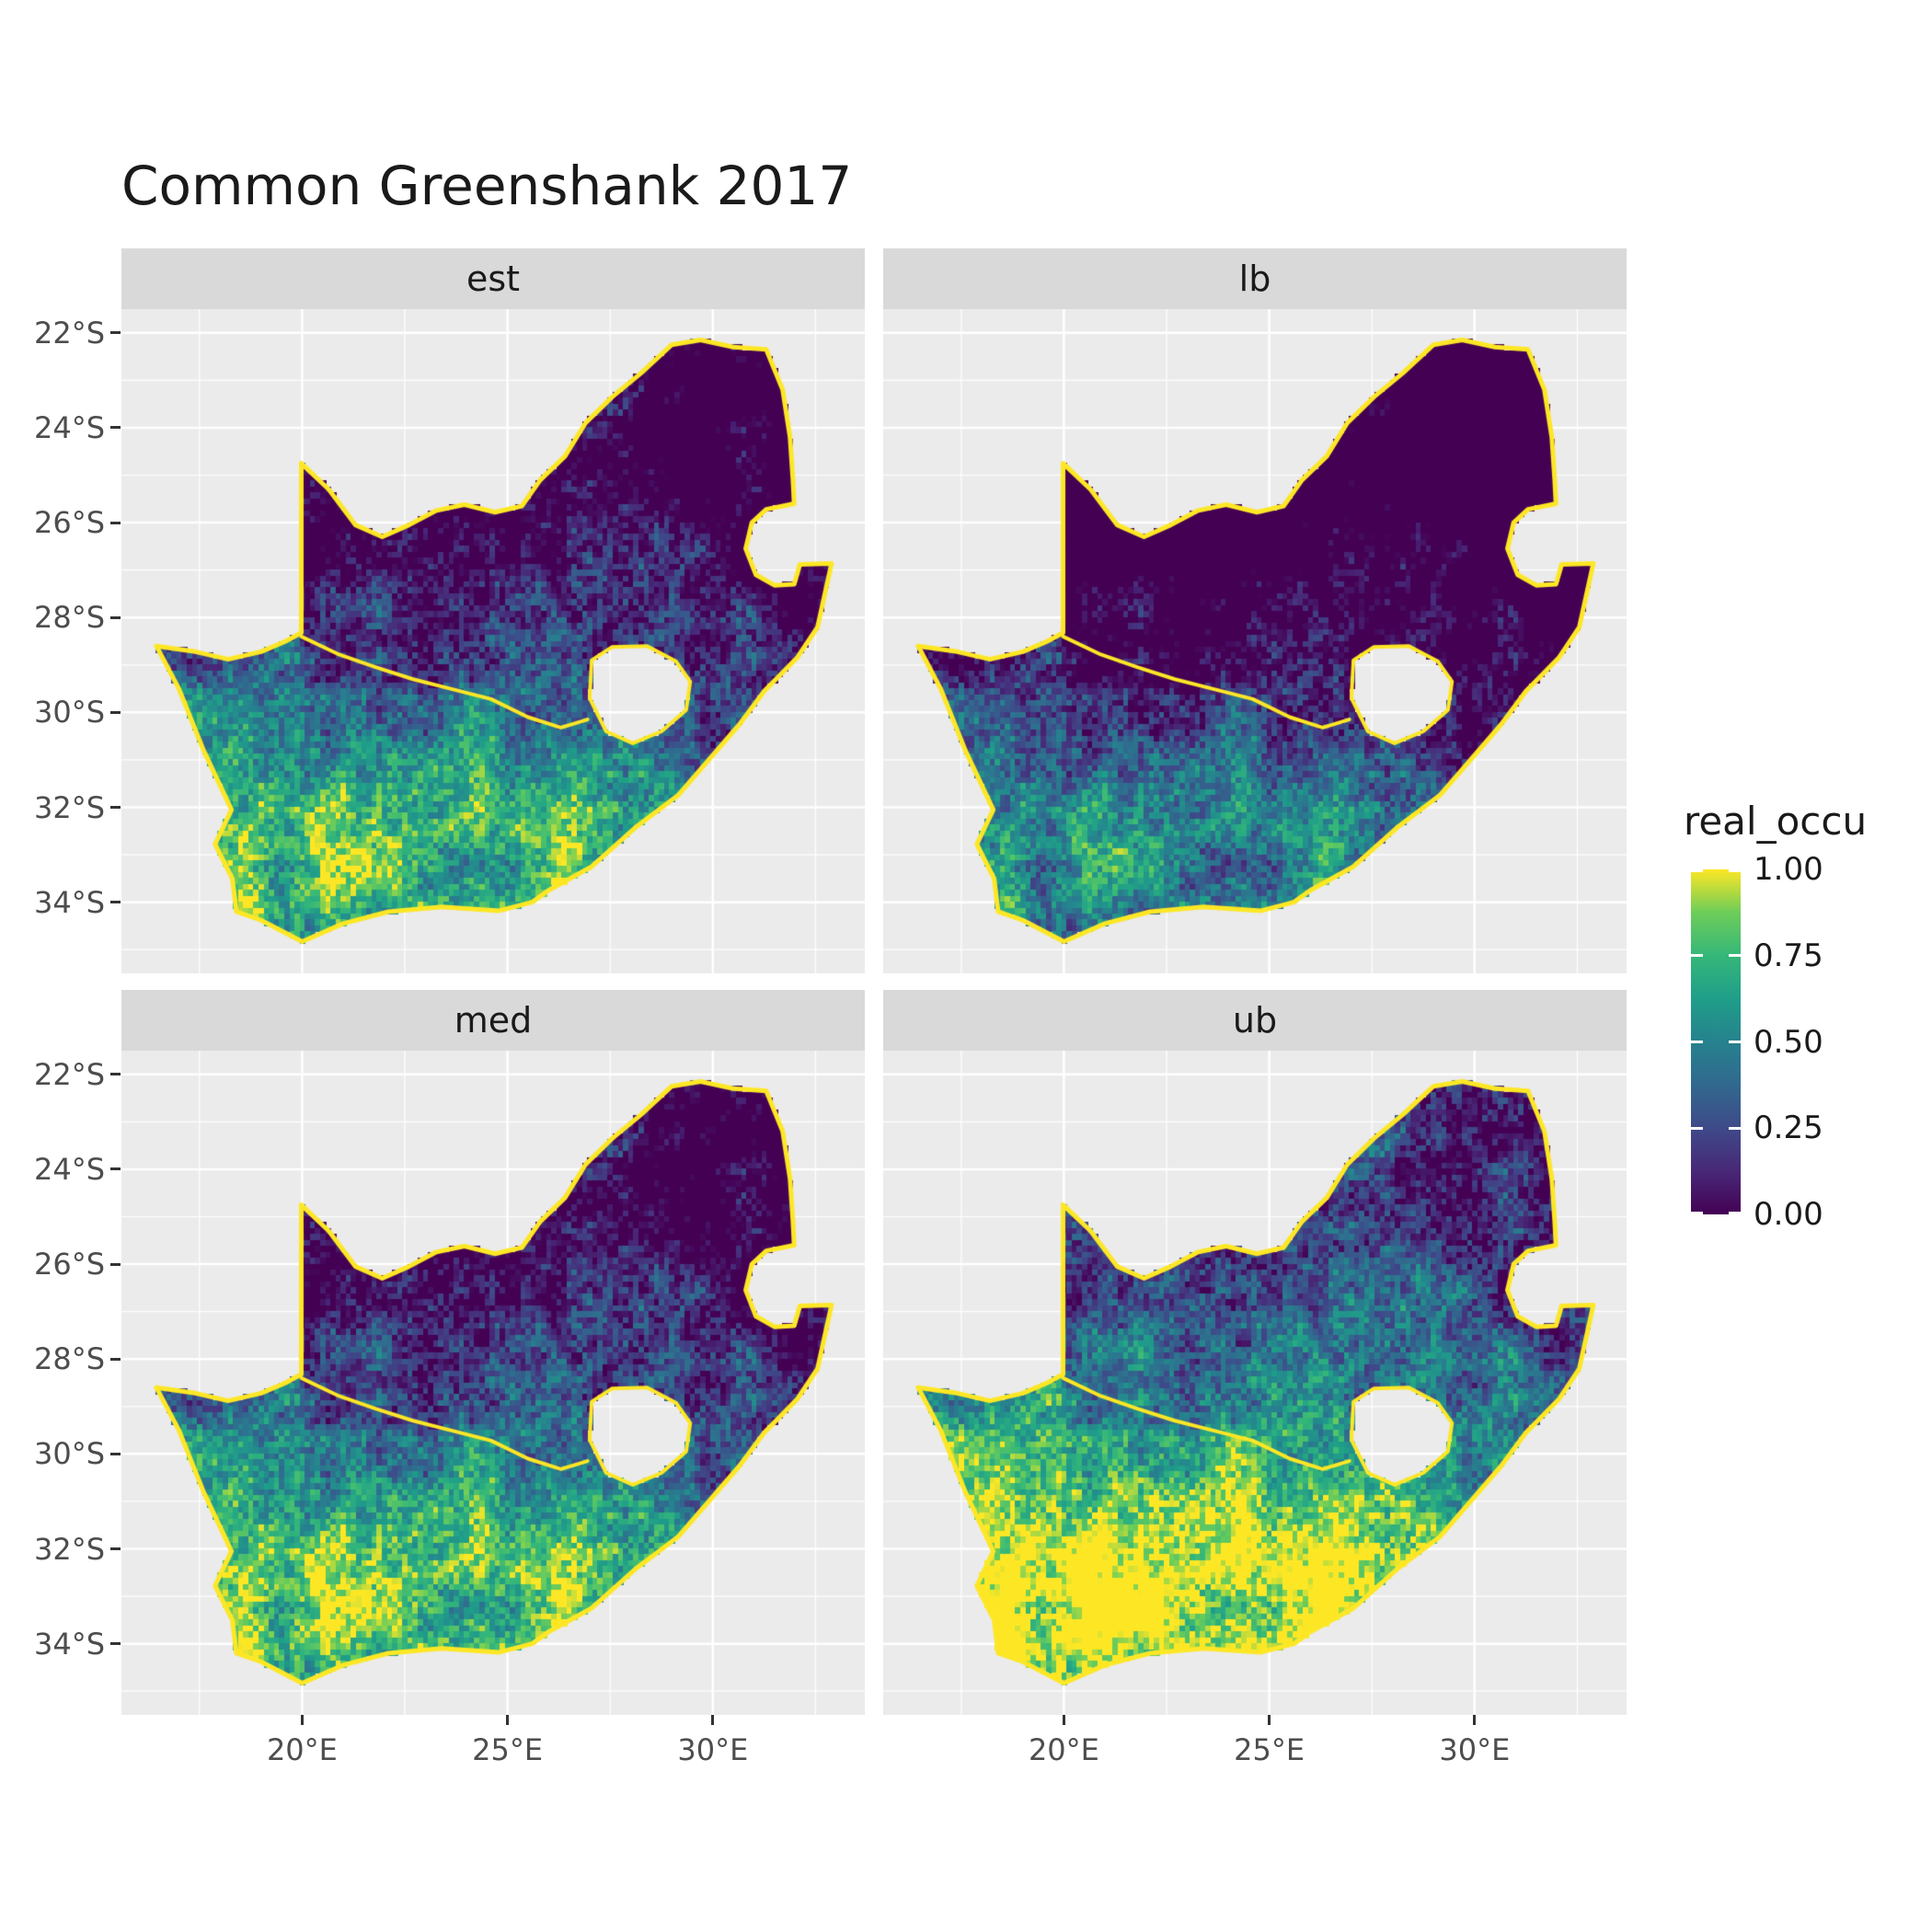 Image resolution: width=1932 pixels, height=1932 pixels. I want to click on legend-title: real_occu, so click(1776, 821).